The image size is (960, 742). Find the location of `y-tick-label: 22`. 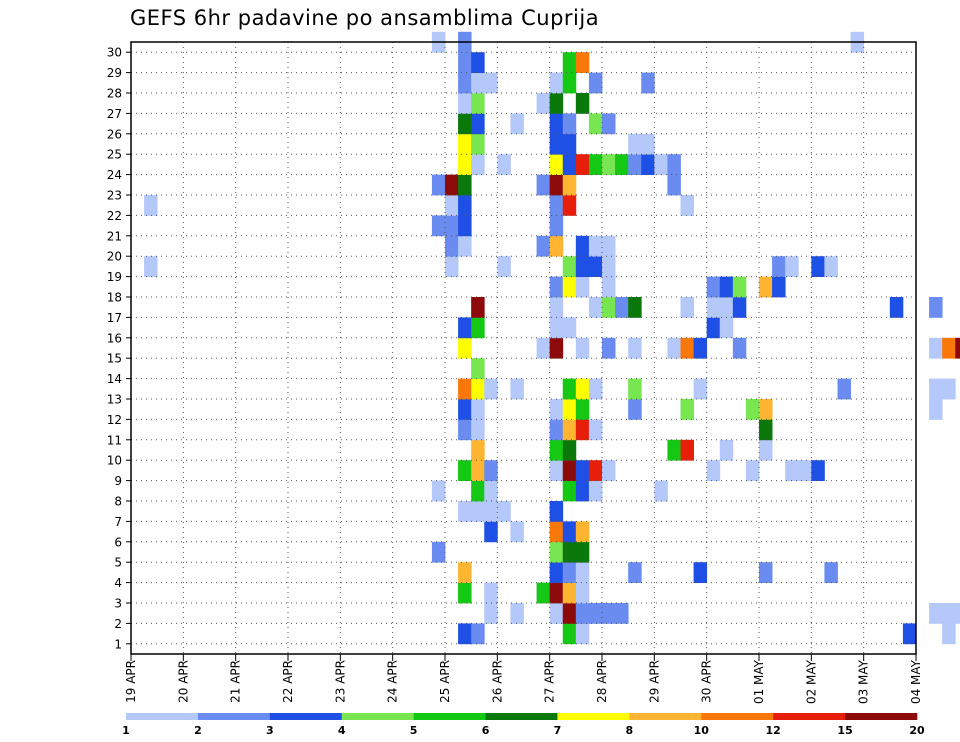

y-tick-label: 22 is located at coordinates (114, 216).